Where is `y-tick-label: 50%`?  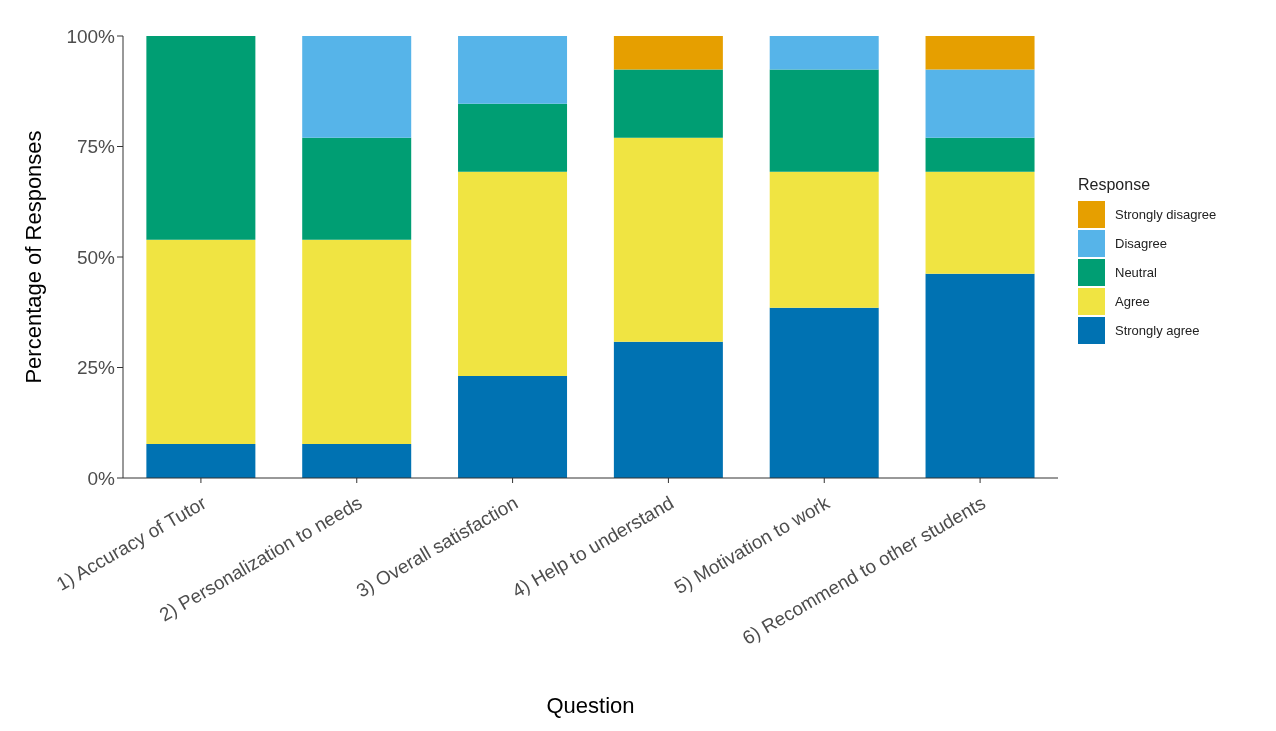
y-tick-label: 50% is located at coordinates (96, 257).